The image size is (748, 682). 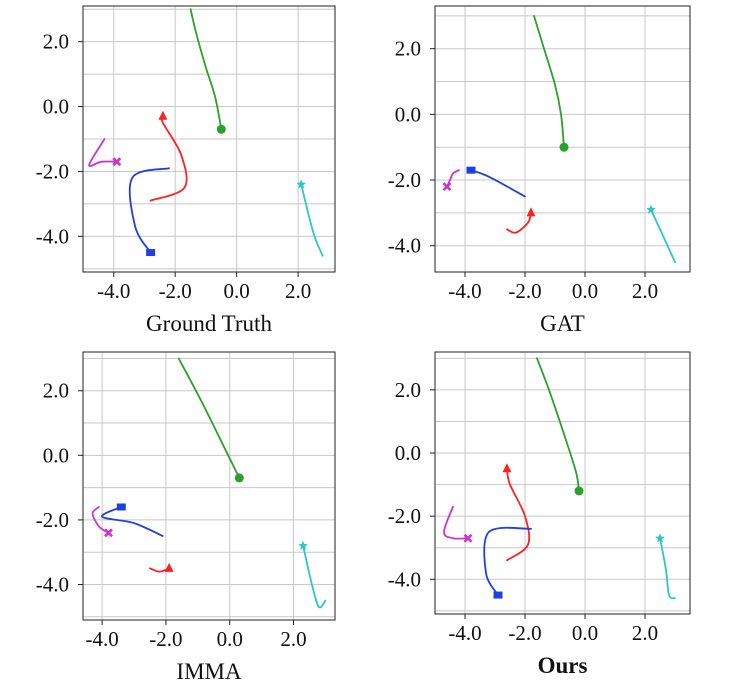 What do you see at coordinates (209, 670) in the screenshot?
I see `panel-title: IMMA` at bounding box center [209, 670].